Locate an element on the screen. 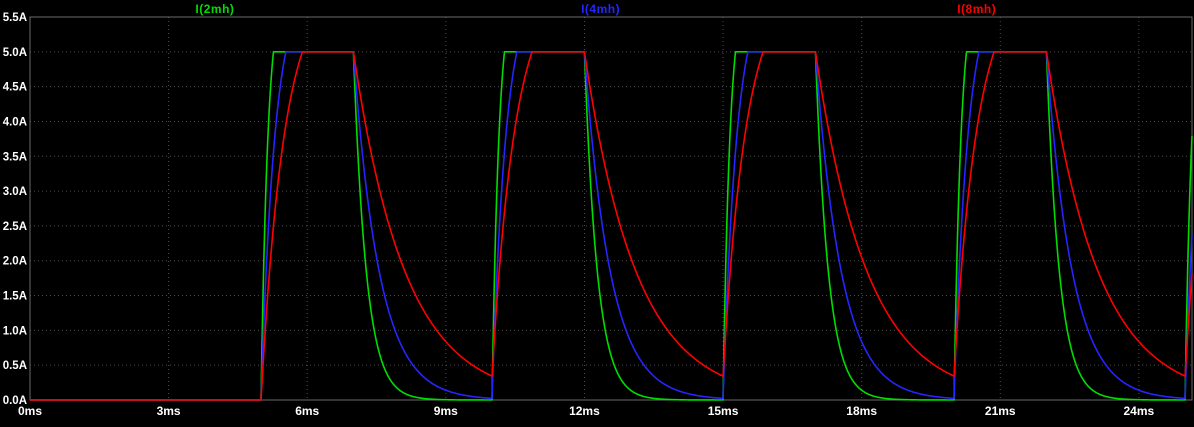 The height and width of the screenshot is (427, 1194). y-tick-label: 1.0A is located at coordinates (15, 331).